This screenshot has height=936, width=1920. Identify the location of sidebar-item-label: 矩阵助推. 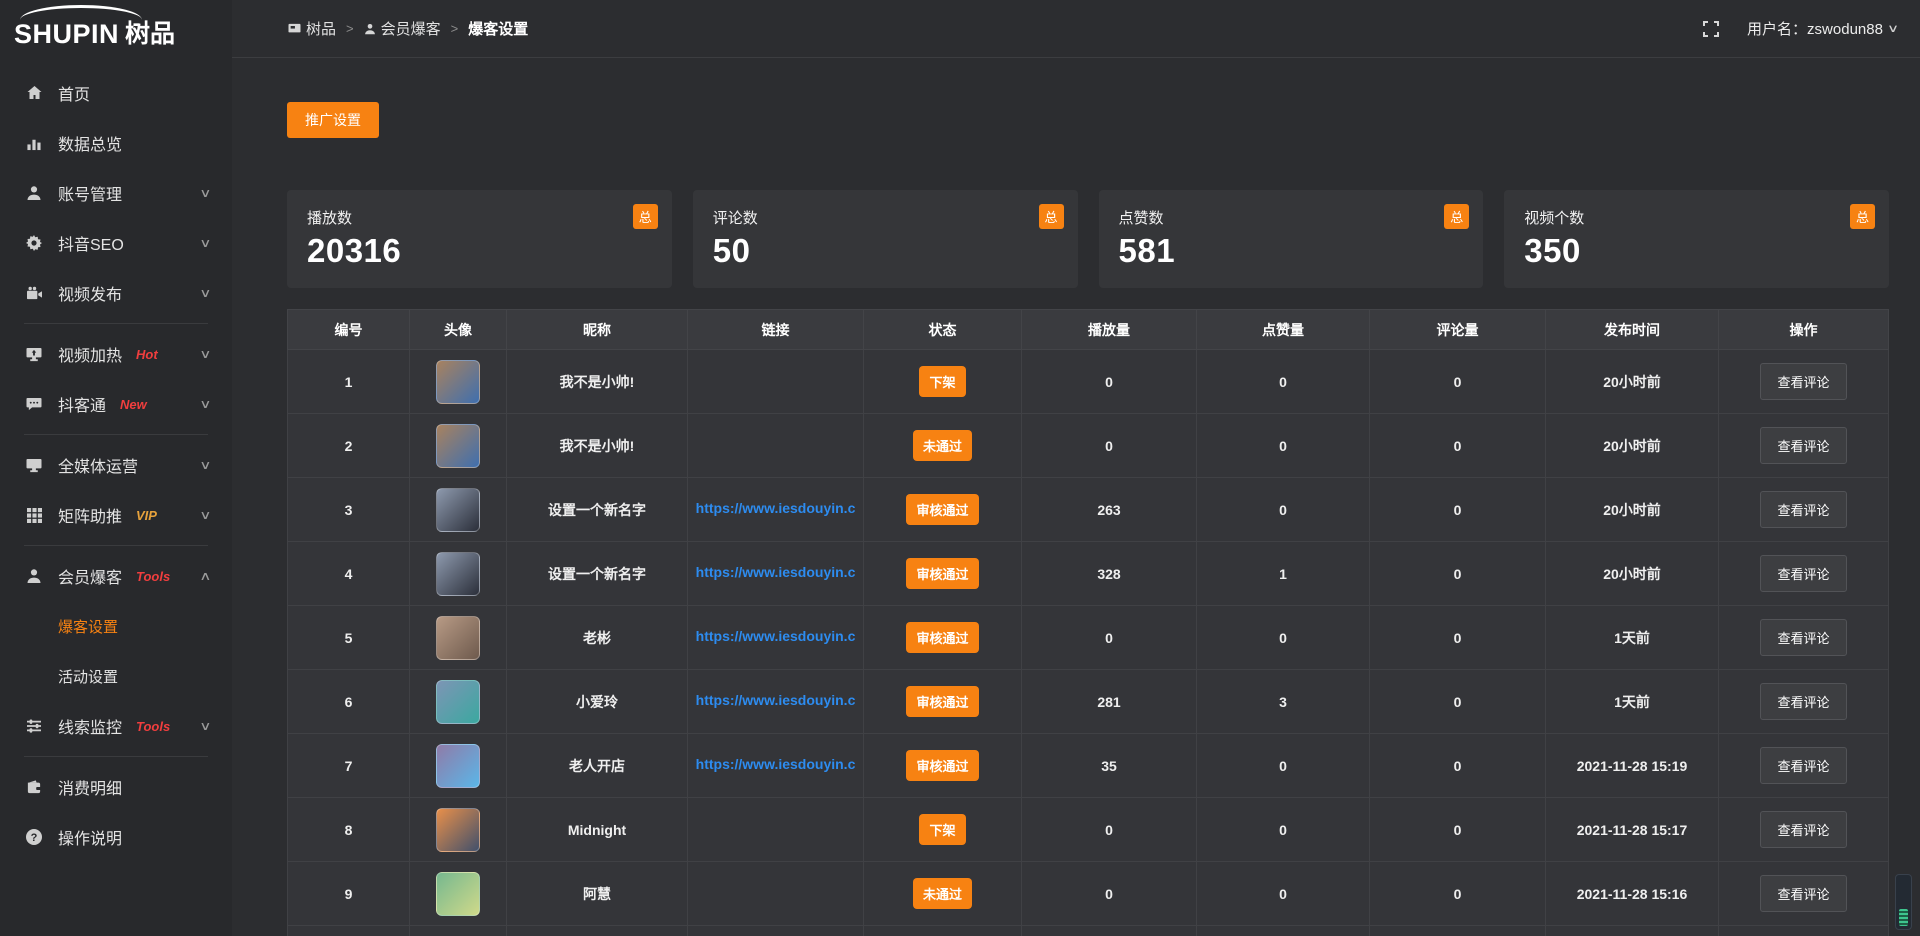
(90, 517).